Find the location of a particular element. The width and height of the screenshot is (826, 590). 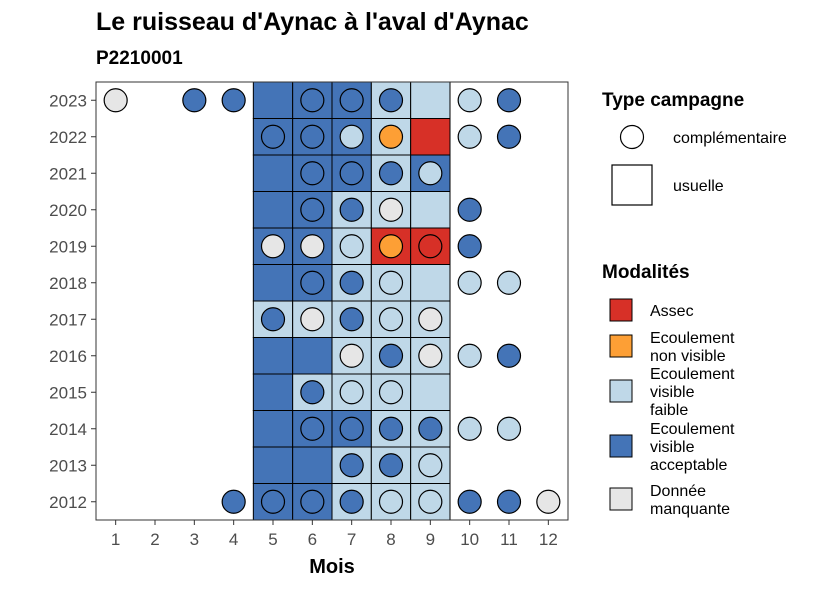

chart-subtitle: P2210001 is located at coordinates (139, 58).